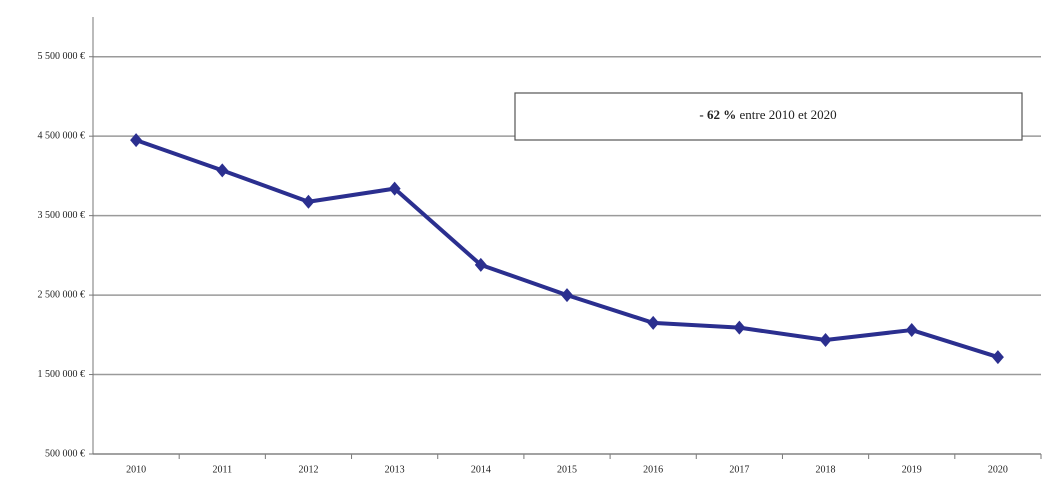 The width and height of the screenshot is (1046, 482). Describe the element at coordinates (998, 469) in the screenshot. I see `x-tick-label: 2020` at that location.